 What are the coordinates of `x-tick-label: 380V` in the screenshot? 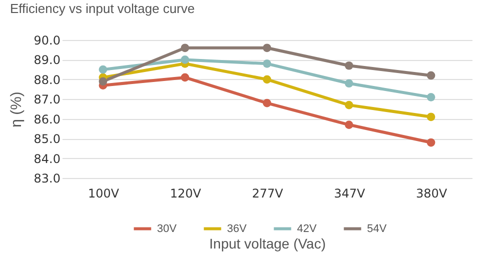 It's located at (432, 193).